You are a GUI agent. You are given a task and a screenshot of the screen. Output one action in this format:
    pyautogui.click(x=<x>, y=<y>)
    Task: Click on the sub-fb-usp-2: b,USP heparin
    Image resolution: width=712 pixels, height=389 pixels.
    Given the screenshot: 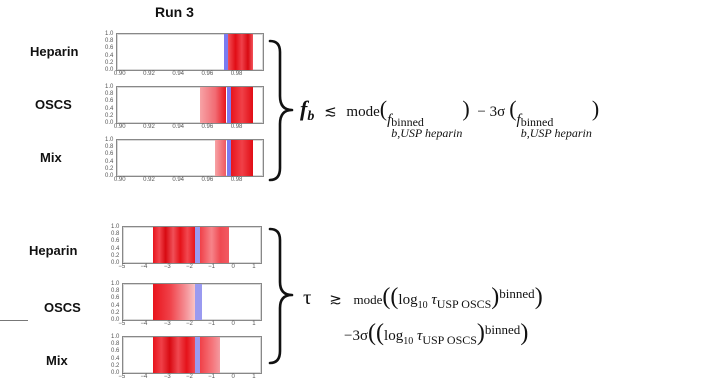 What is the action you would take?
    pyautogui.click(x=556, y=133)
    